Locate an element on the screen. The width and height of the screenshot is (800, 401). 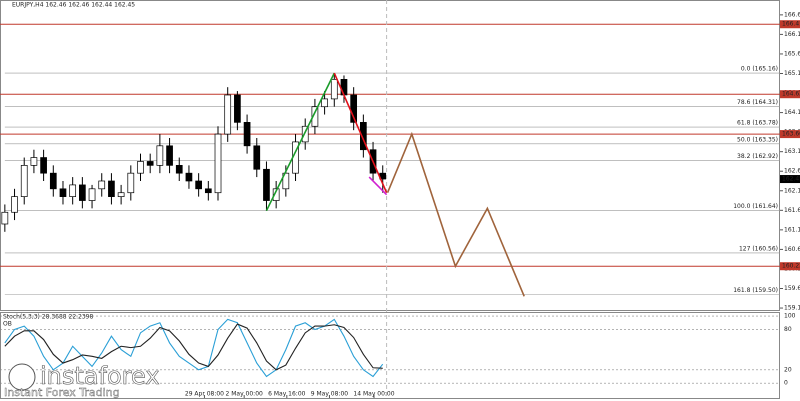
level-label: 164.62 is located at coordinates (791, 94).